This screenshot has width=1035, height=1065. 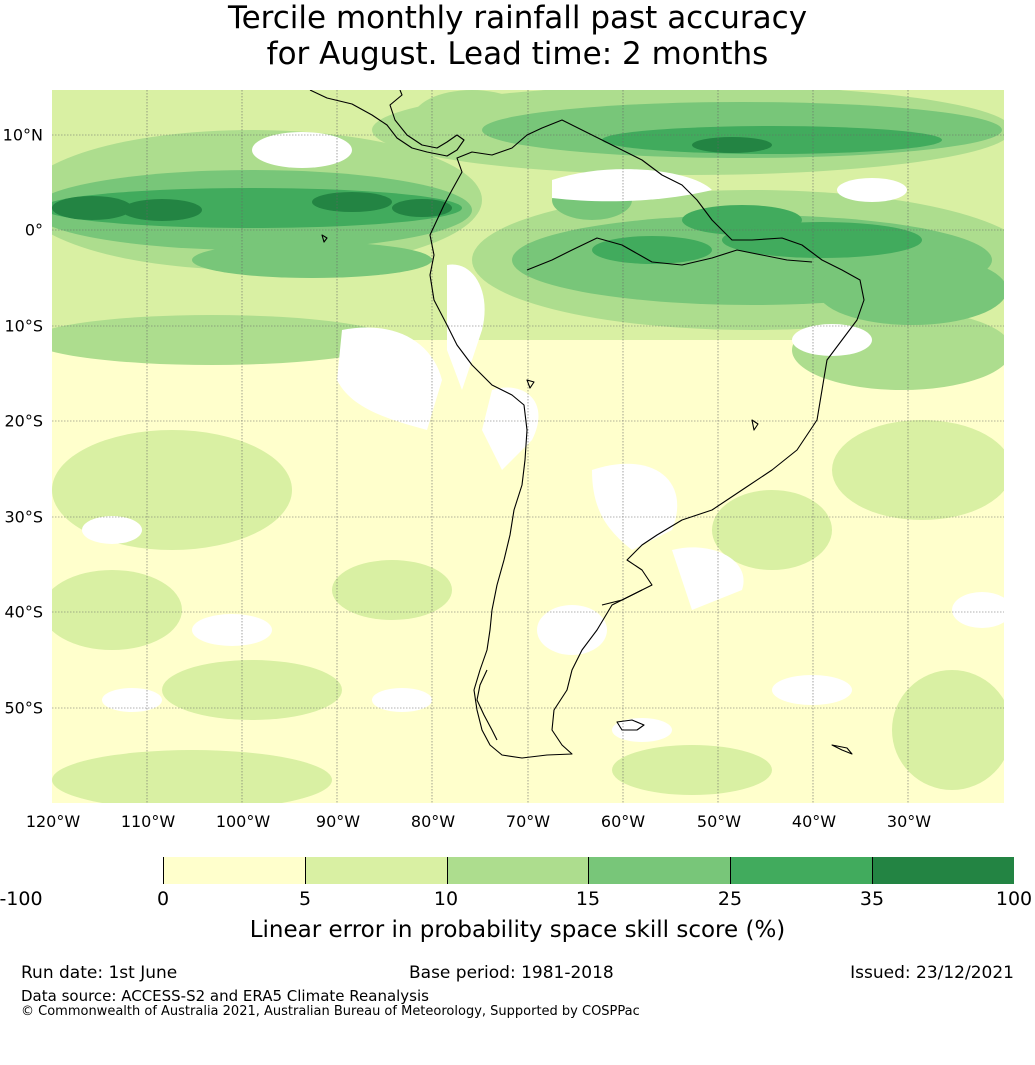 I want to click on lat-label-40s: 40°S, so click(x=23, y=612).